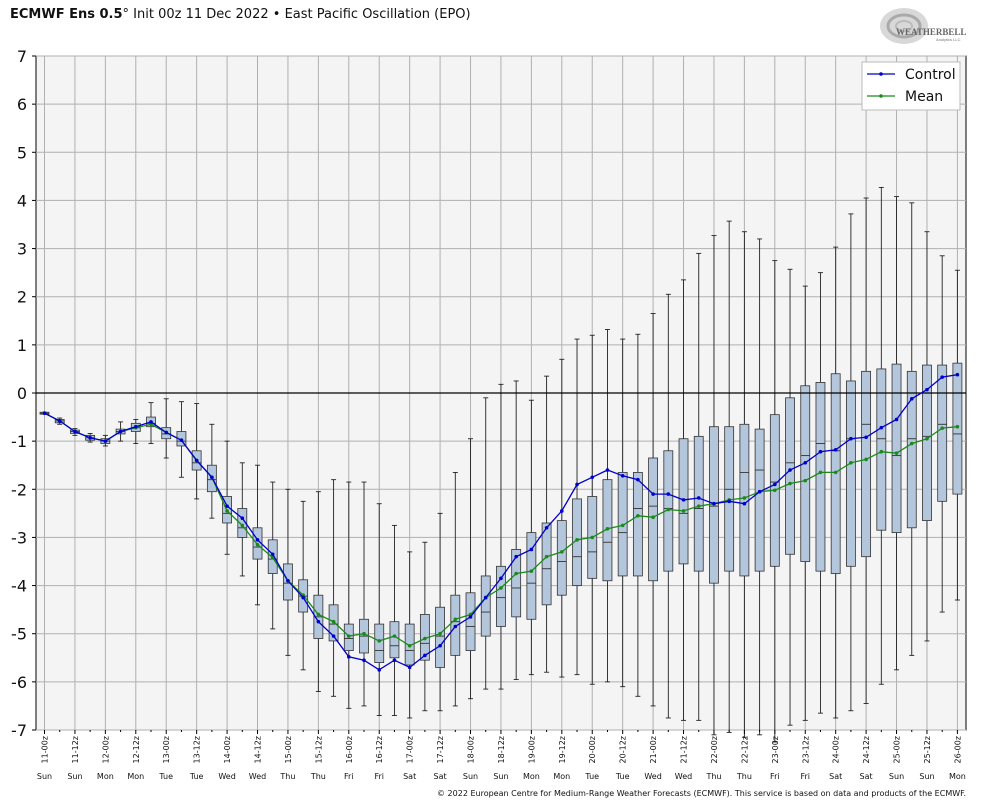  Describe the element at coordinates (22, 56) in the screenshot. I see `y-tick-label: 7` at that location.